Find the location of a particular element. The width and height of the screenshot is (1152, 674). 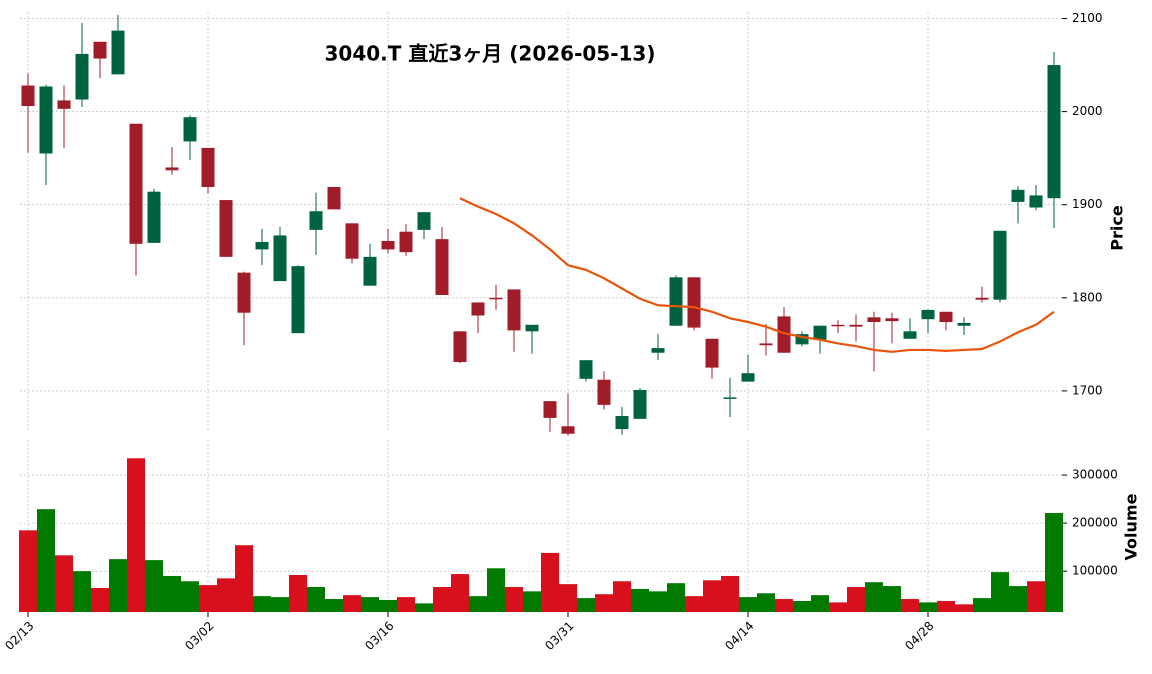

x-tick-label: 02/13 is located at coordinates (19, 636).